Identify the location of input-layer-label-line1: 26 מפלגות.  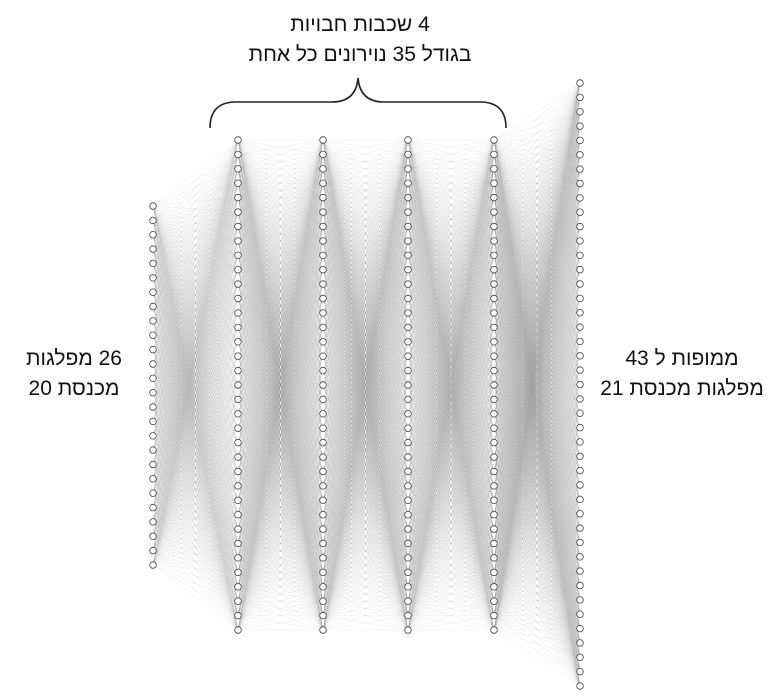
(74, 358).